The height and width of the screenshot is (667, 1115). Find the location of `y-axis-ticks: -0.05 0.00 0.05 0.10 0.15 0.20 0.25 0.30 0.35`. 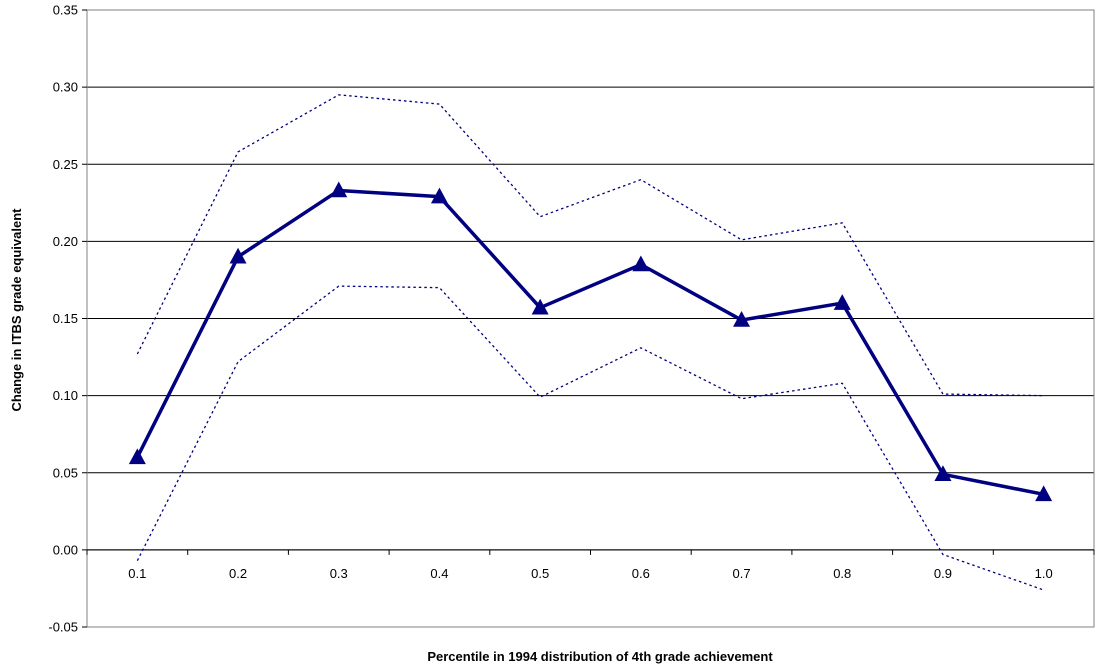

y-axis-ticks: -0.05 0.00 0.05 0.10 0.15 0.20 0.25 0.30 0.35 is located at coordinates (67, 319).